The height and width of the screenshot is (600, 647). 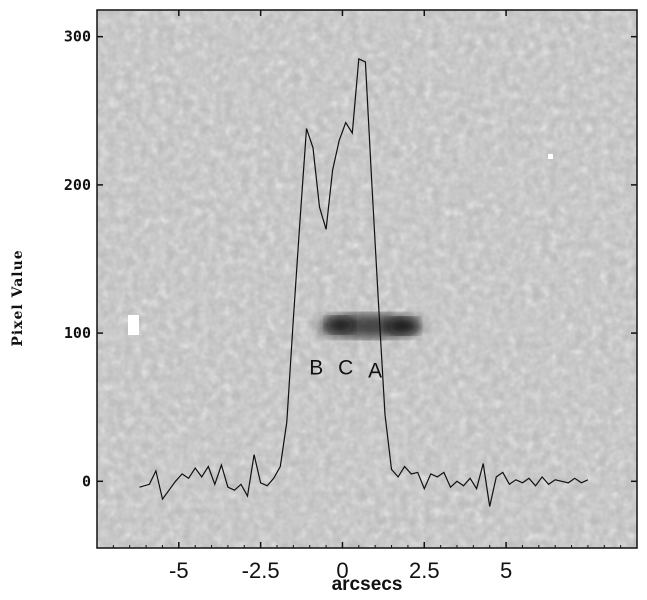 What do you see at coordinates (367, 584) in the screenshot?
I see `x-axis-label: arcsecs` at bounding box center [367, 584].